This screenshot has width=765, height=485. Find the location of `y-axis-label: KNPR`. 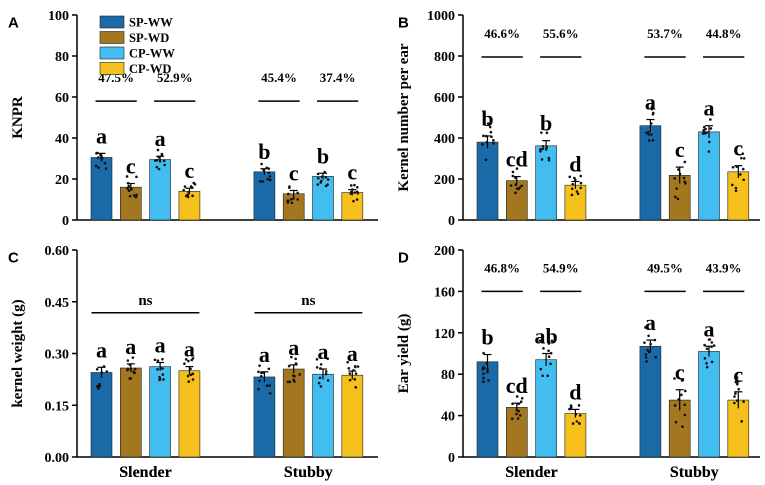

y-axis-label: KNPR is located at coordinates (18, 117).